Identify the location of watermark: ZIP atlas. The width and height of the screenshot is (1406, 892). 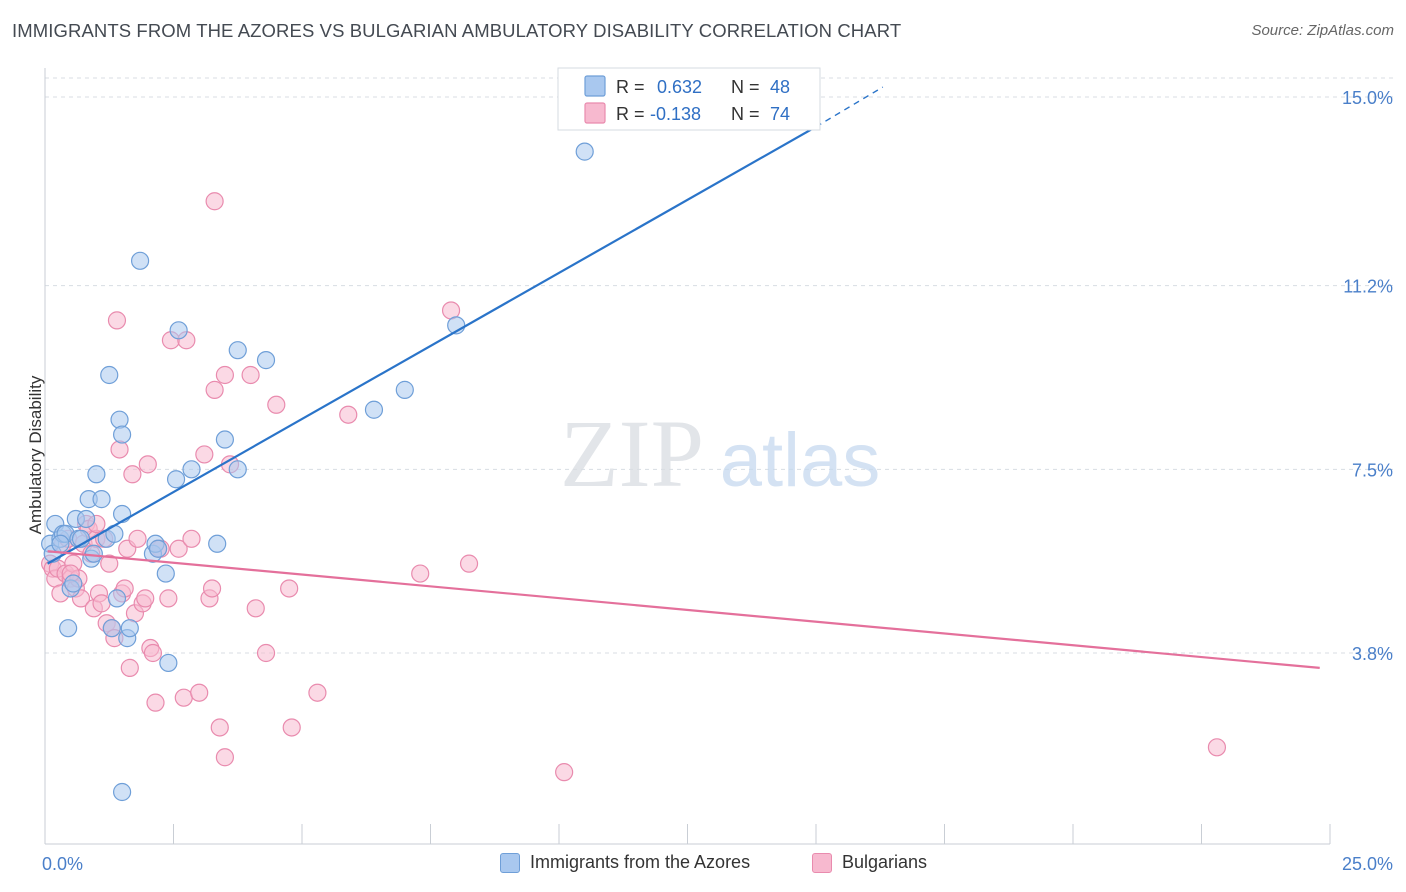
(720, 453).